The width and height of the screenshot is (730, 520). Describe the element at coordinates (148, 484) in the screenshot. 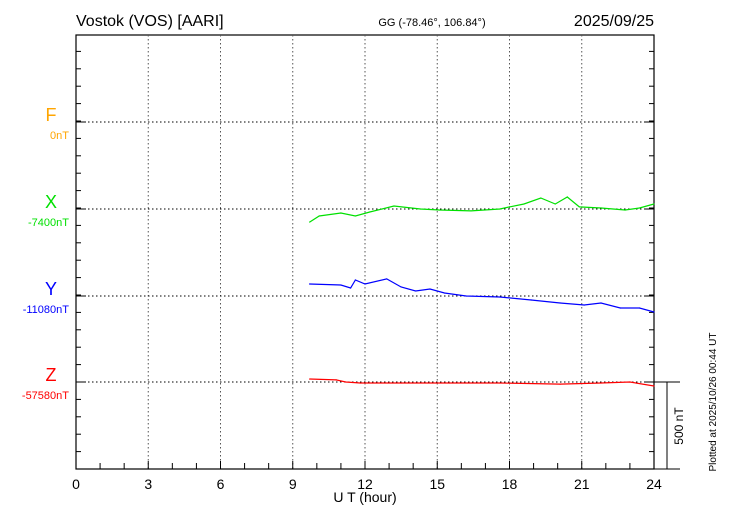

I see `x-tick-label: 3` at that location.